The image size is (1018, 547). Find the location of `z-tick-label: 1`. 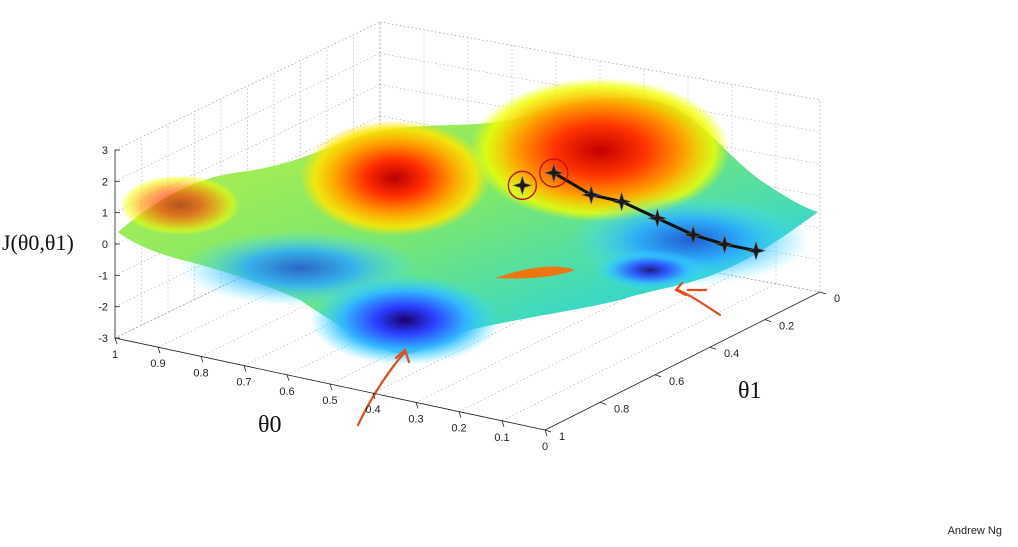

z-tick-label: 1 is located at coordinates (105, 214).